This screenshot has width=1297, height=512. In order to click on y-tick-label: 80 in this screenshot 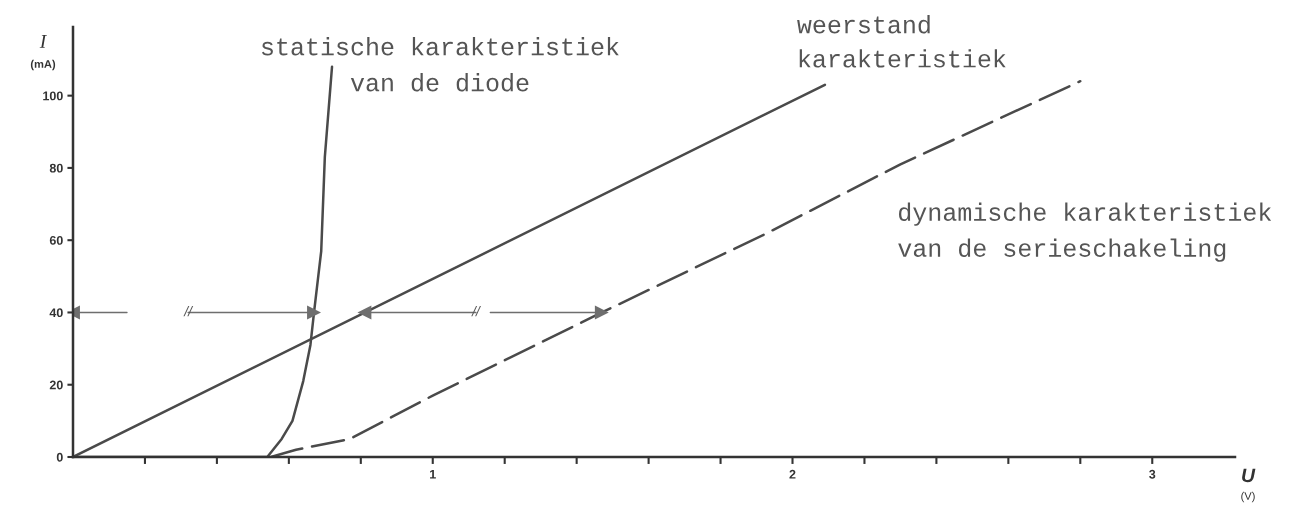, I will do `click(56, 168)`.